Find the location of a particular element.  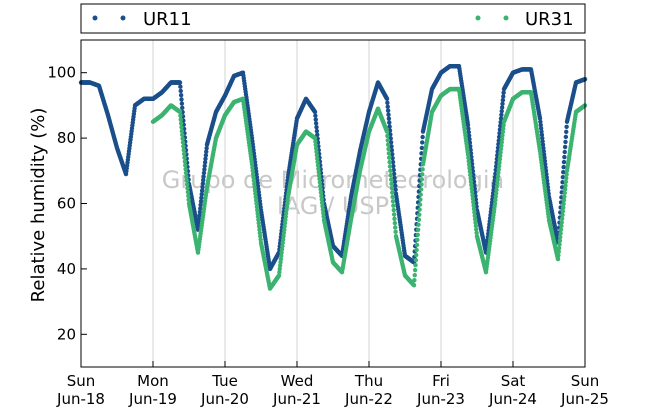

x-tick-label-day: Tue is located at coordinates (224, 381).